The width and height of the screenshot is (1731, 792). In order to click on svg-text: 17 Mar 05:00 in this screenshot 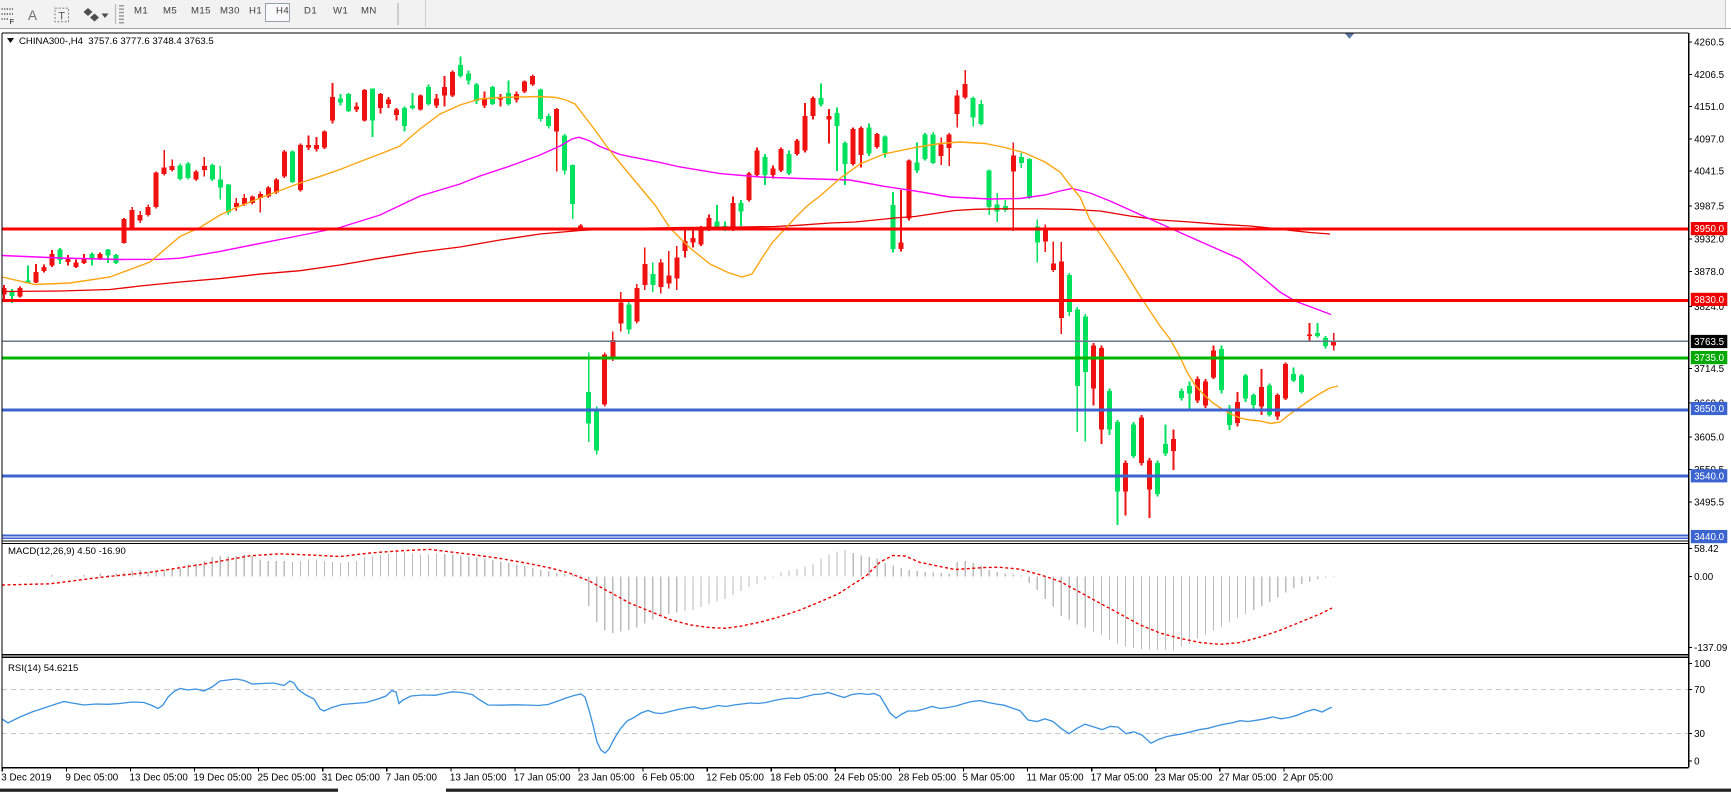, I will do `click(1120, 778)`.